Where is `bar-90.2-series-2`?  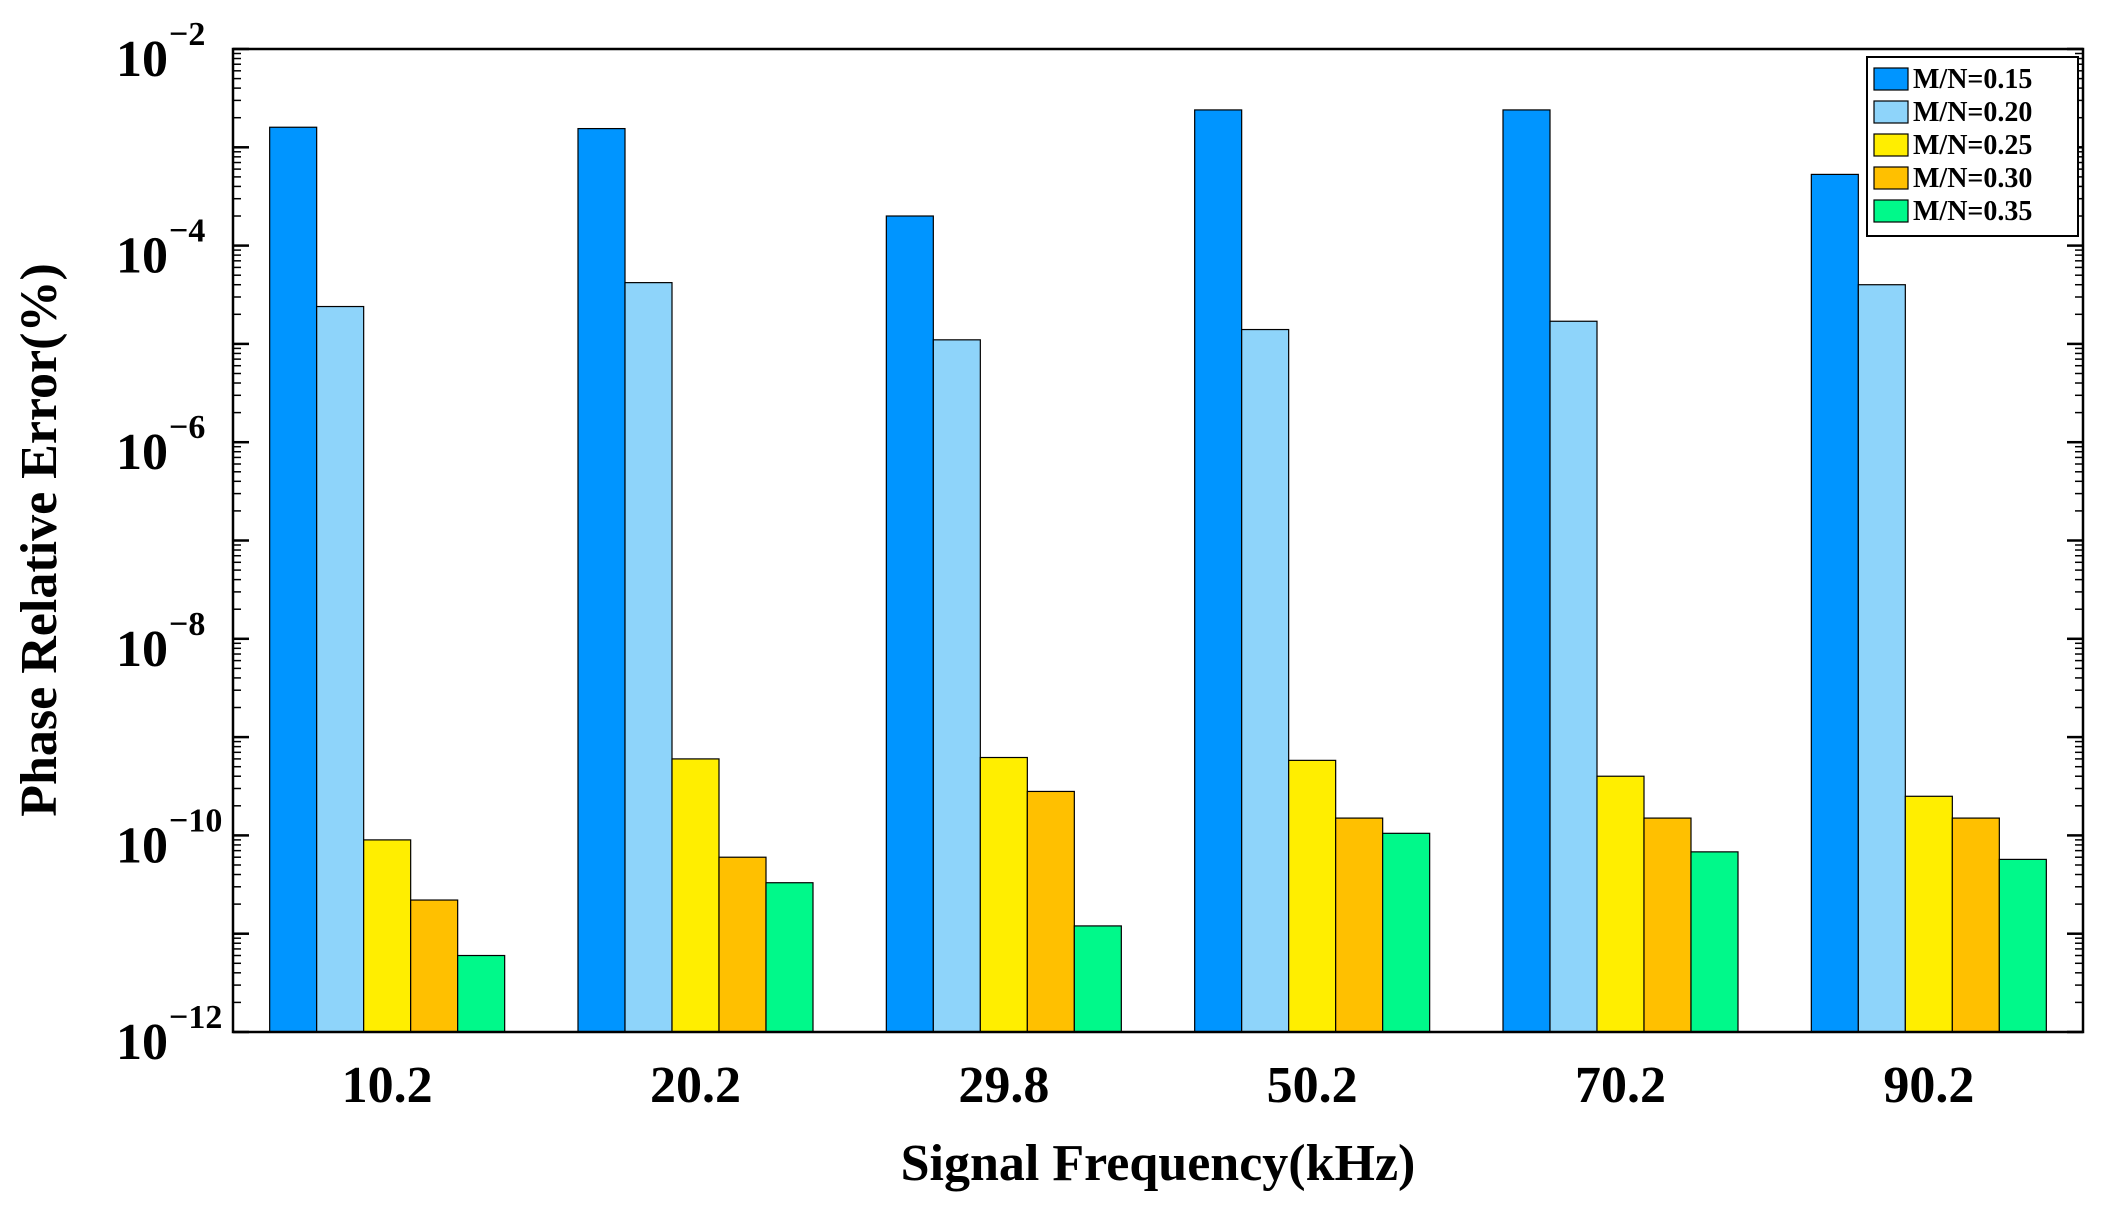
bar-90.2-series-2 is located at coordinates (1881, 658).